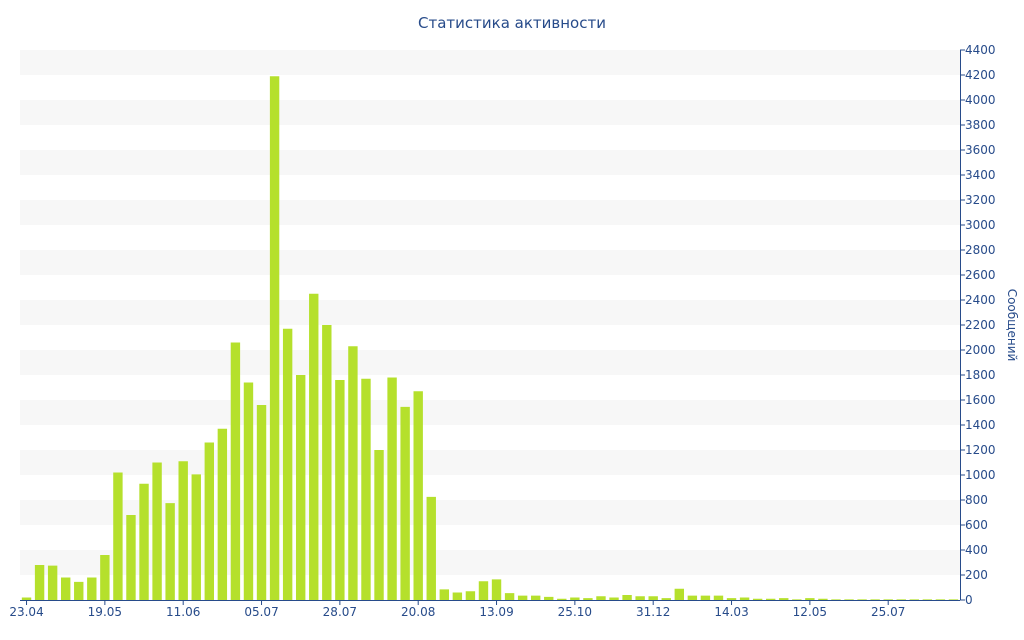 This screenshot has height=640, width=1024. I want to click on x-tick-label: 28.07, so click(340, 612).